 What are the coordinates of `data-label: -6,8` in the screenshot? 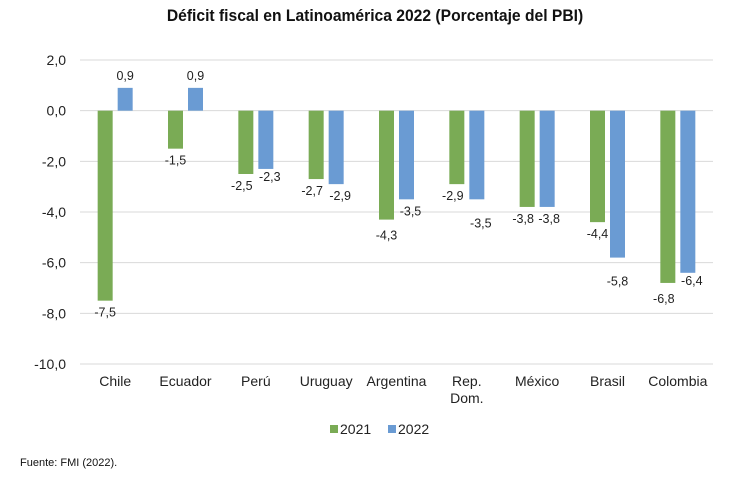 It's located at (664, 299).